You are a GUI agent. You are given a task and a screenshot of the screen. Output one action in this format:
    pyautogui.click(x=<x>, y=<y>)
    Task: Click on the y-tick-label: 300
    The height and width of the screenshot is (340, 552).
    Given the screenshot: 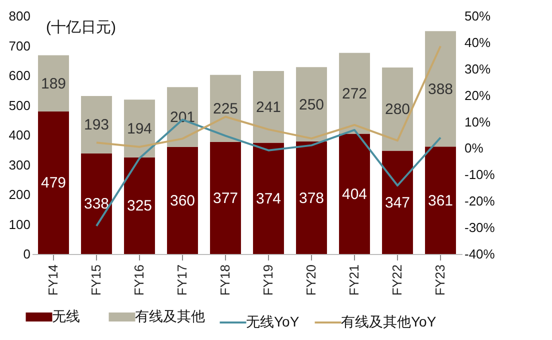 What is the action you would take?
    pyautogui.click(x=19, y=164)
    